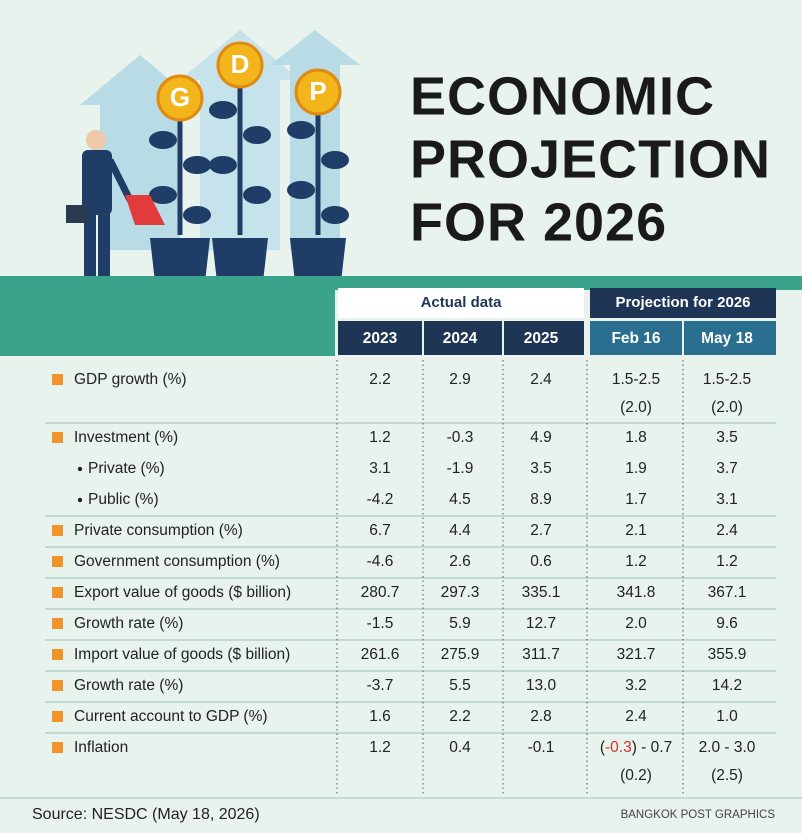  Describe the element at coordinates (460, 499) in the screenshot. I see `cell-value: 4.5` at that location.